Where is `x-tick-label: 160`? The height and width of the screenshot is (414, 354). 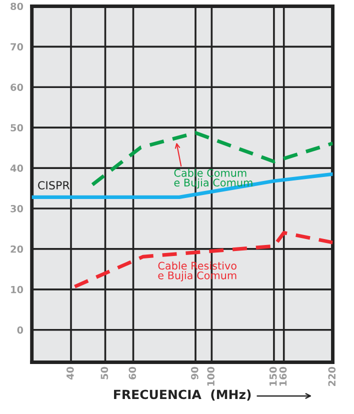
x-tick-label: 160 is located at coordinates (283, 376).